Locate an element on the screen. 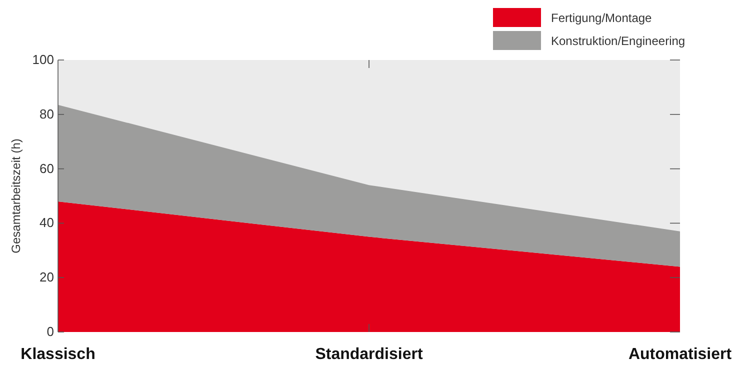  x-tick-label: Automatisiert is located at coordinates (680, 354).